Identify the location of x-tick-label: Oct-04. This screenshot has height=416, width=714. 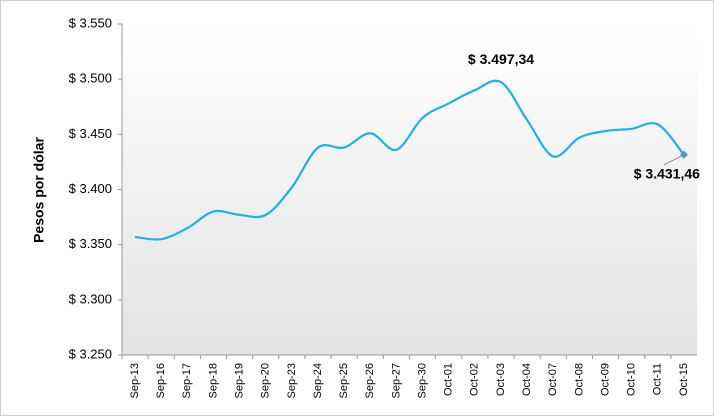
(527, 379).